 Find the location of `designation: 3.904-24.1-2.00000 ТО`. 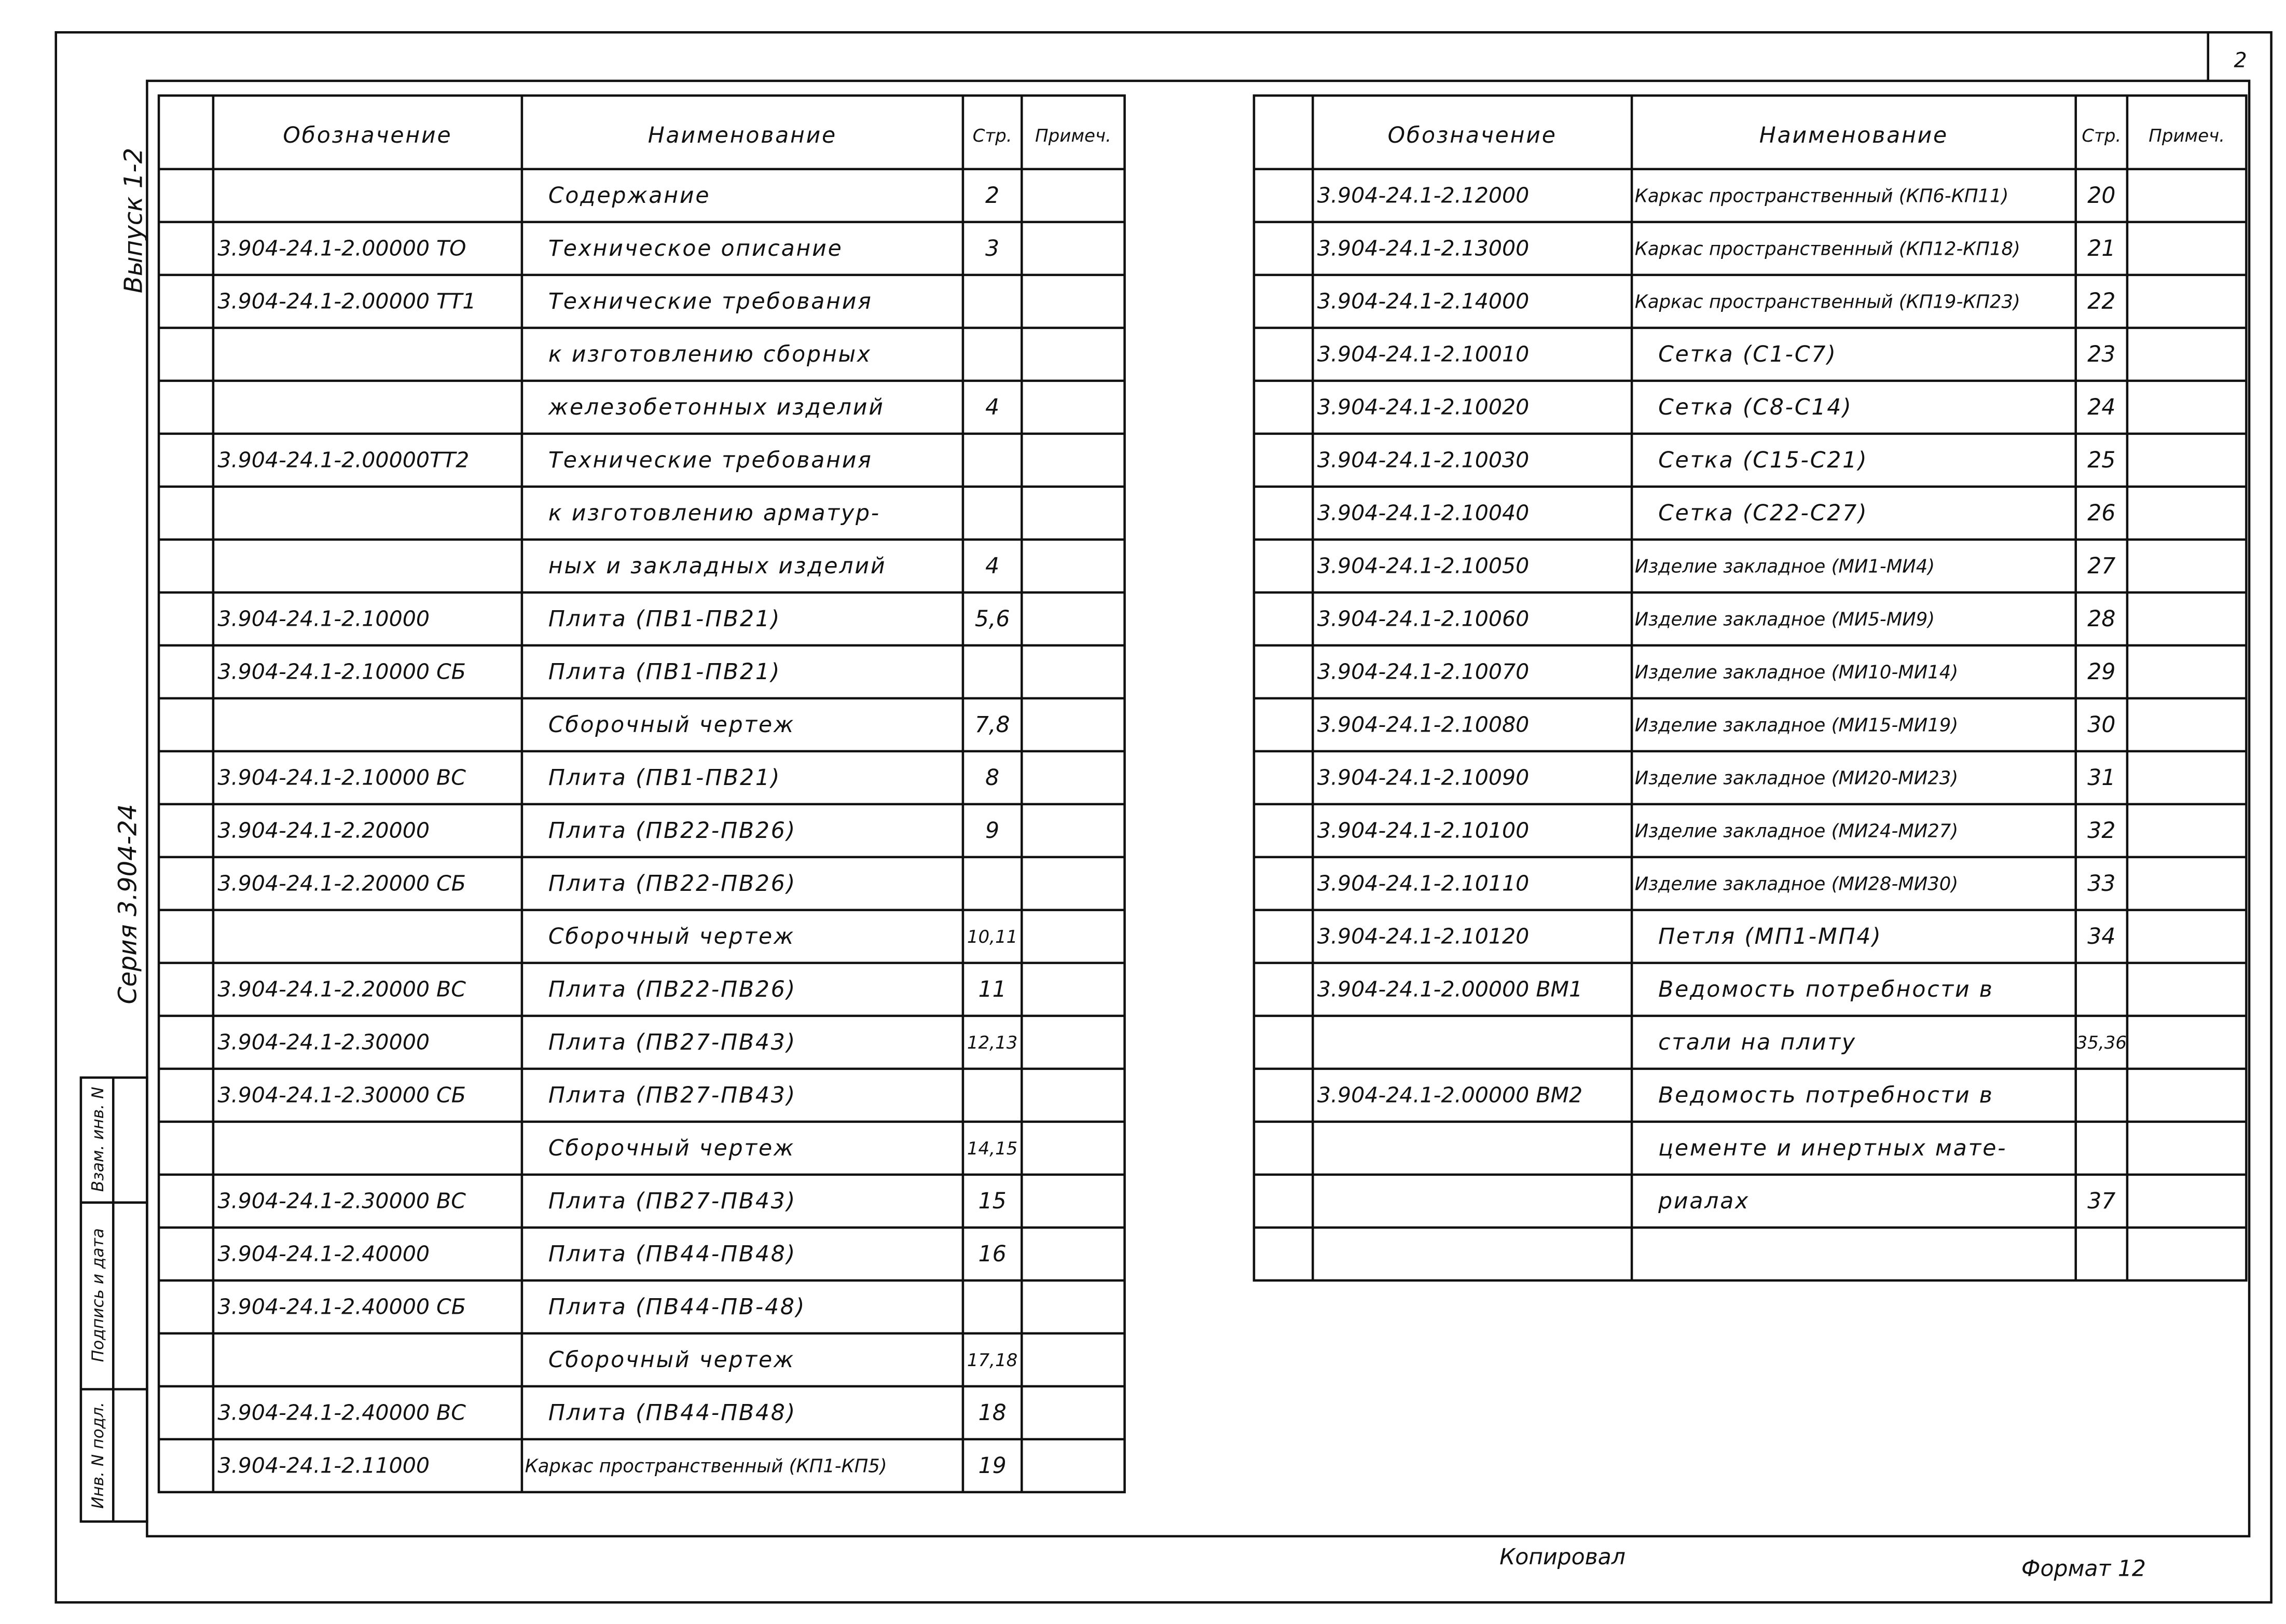

designation: 3.904-24.1-2.00000 ТО is located at coordinates (342, 248).